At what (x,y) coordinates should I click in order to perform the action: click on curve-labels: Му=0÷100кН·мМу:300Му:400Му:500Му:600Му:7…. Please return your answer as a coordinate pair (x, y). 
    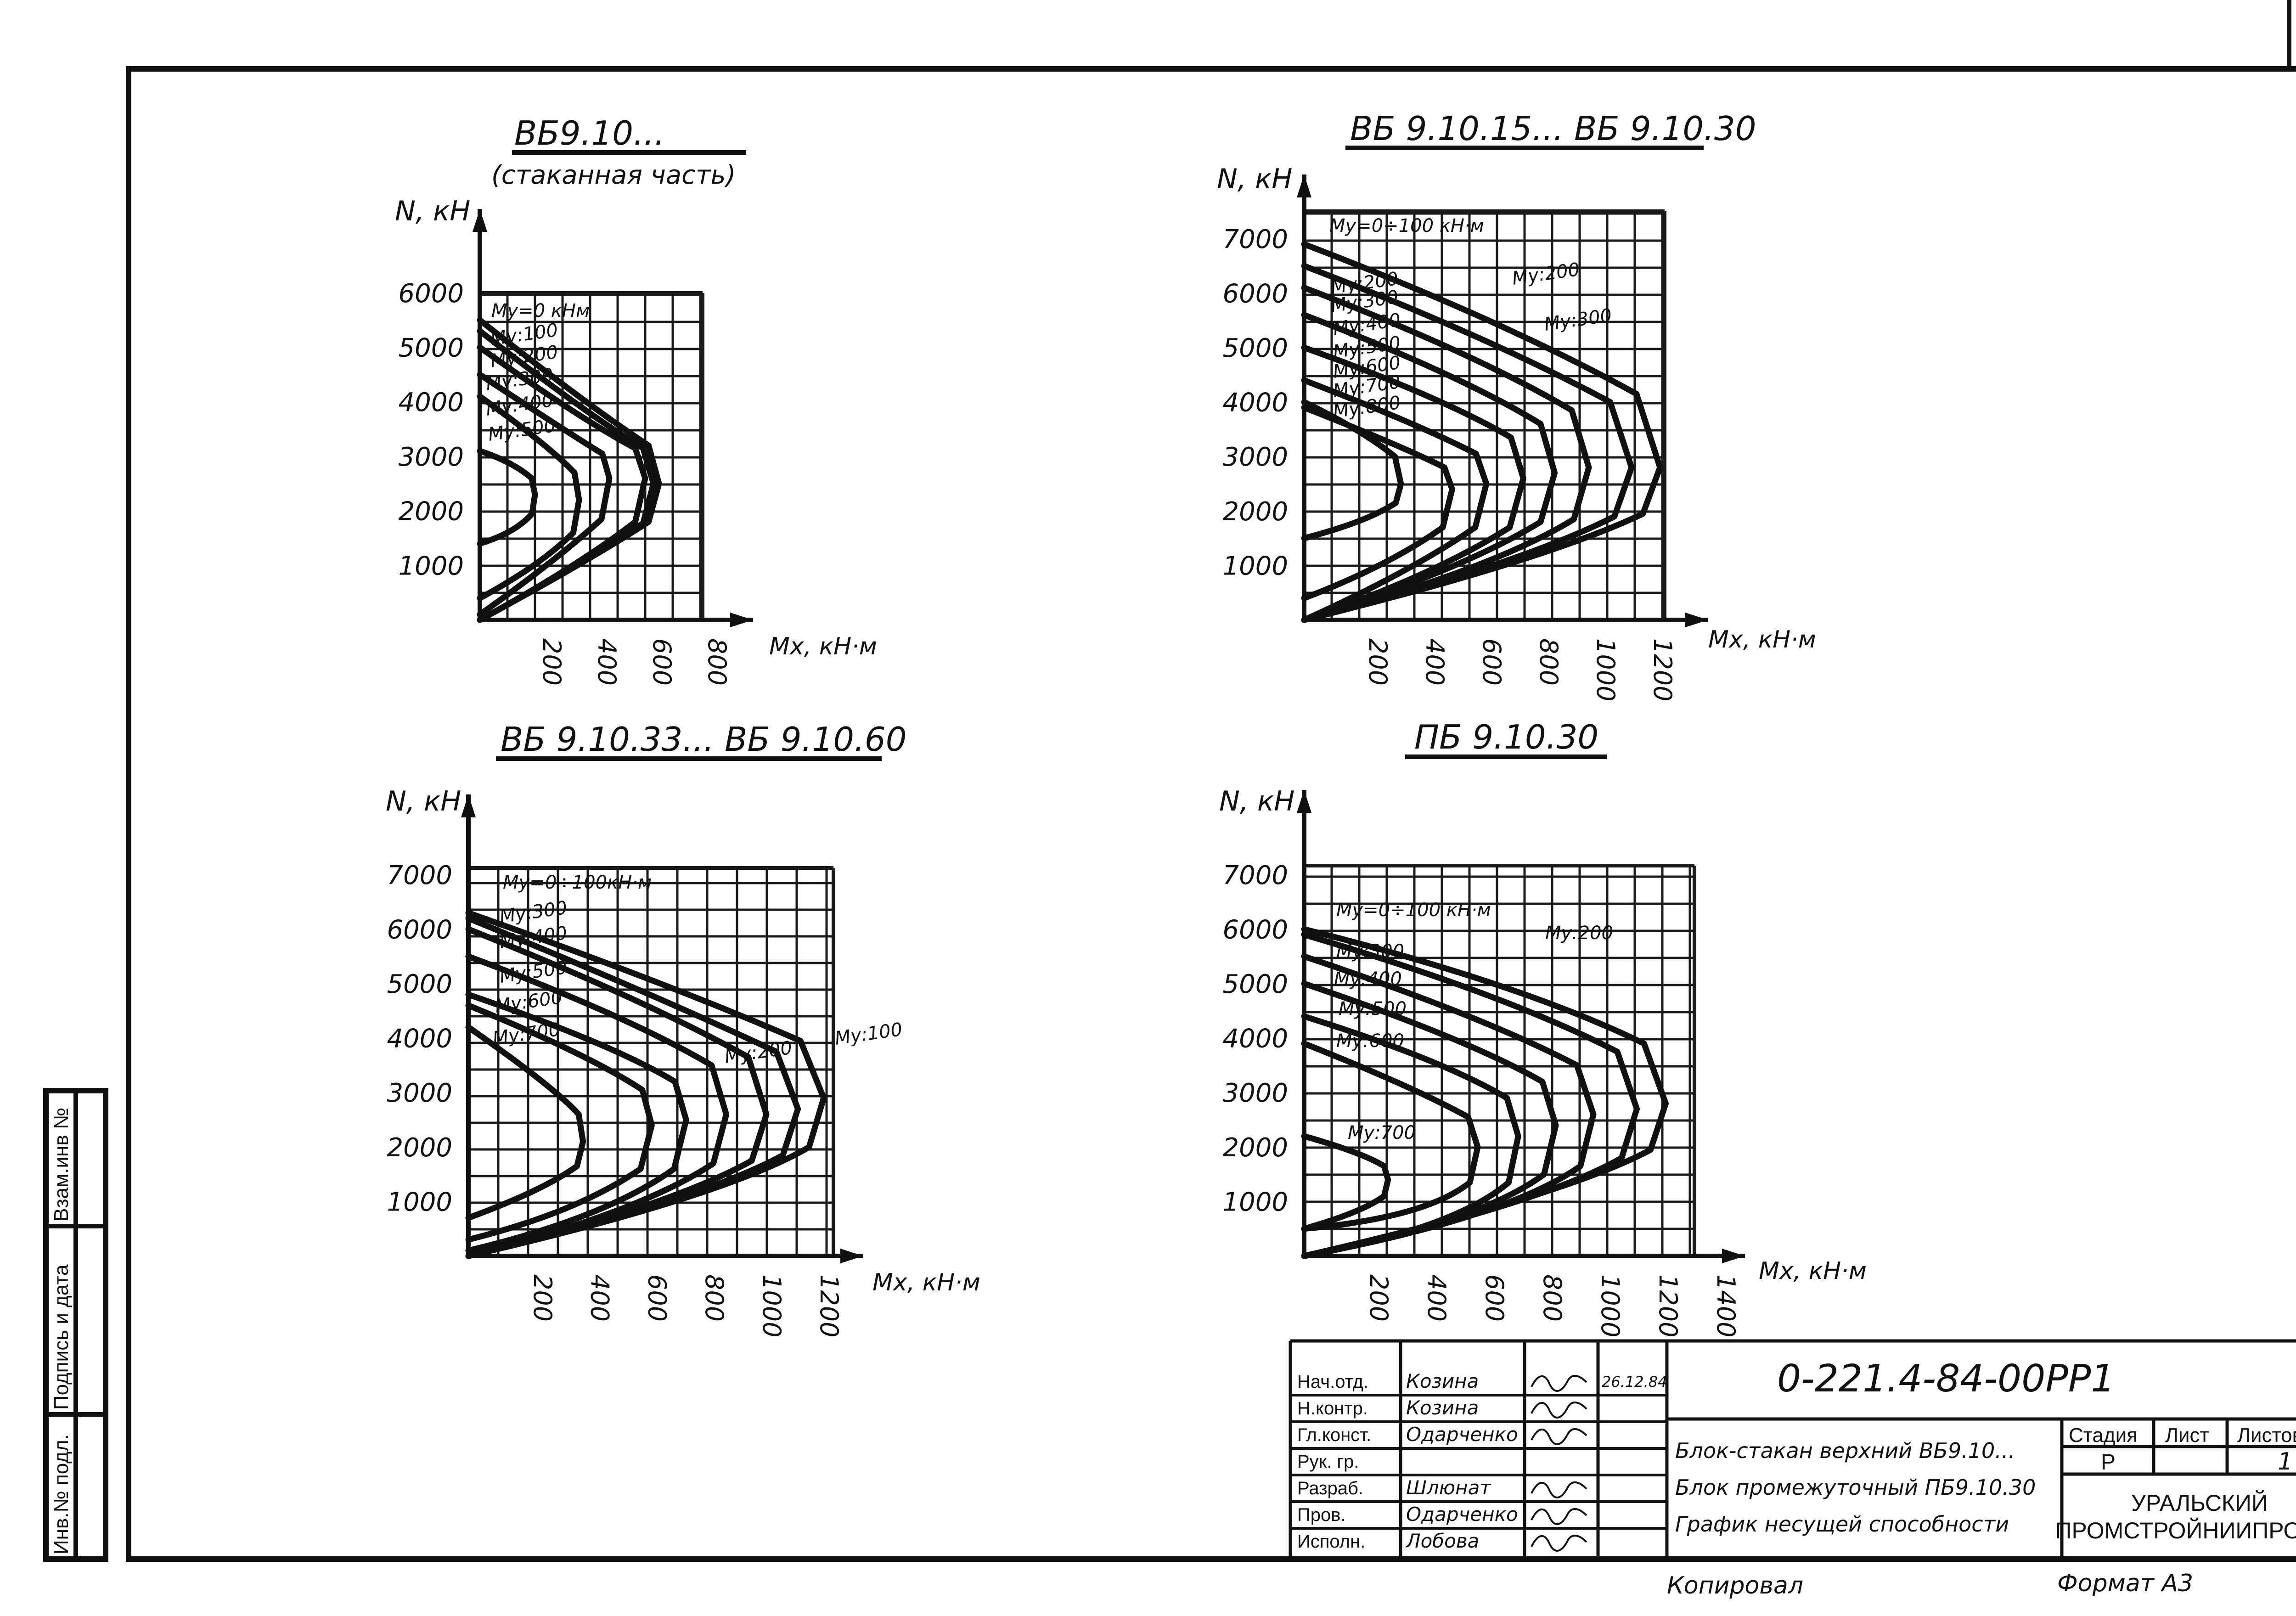
    Looking at the image, I should click on (697, 970).